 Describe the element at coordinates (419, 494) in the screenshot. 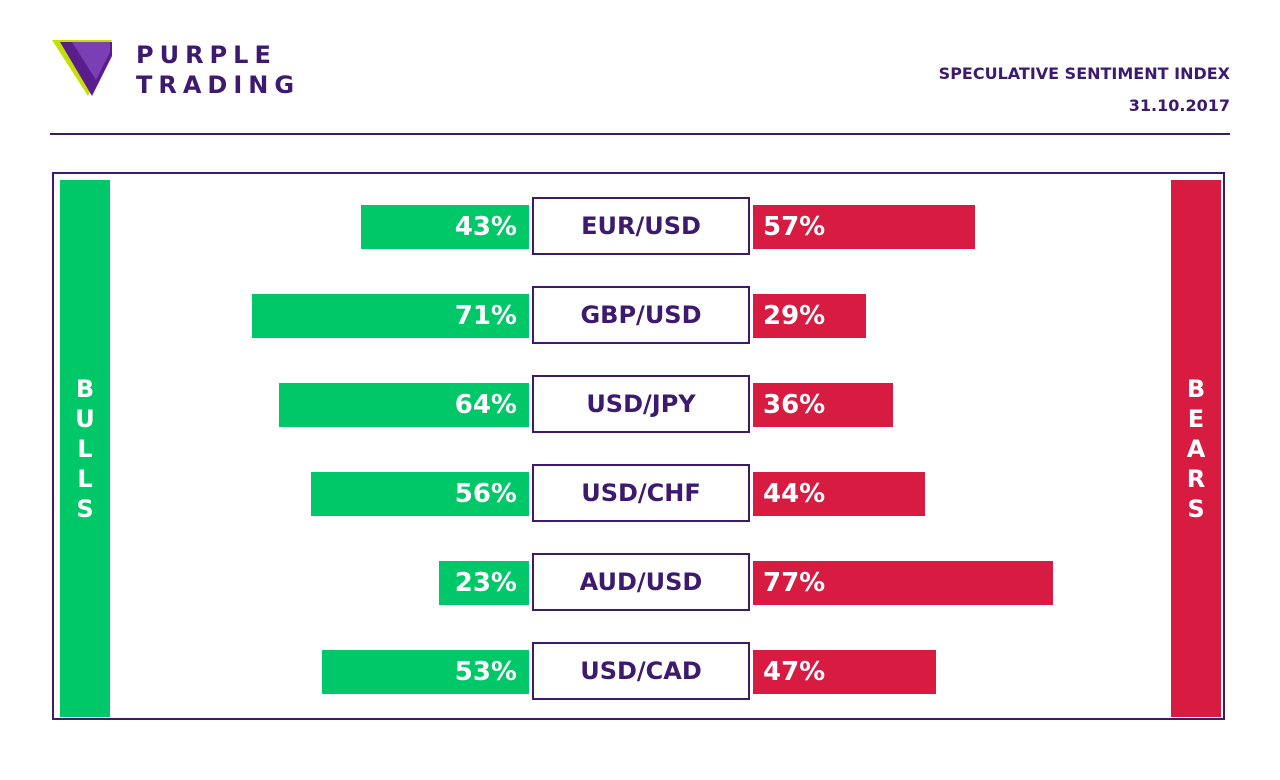

I see `bull-bar: 56%` at that location.